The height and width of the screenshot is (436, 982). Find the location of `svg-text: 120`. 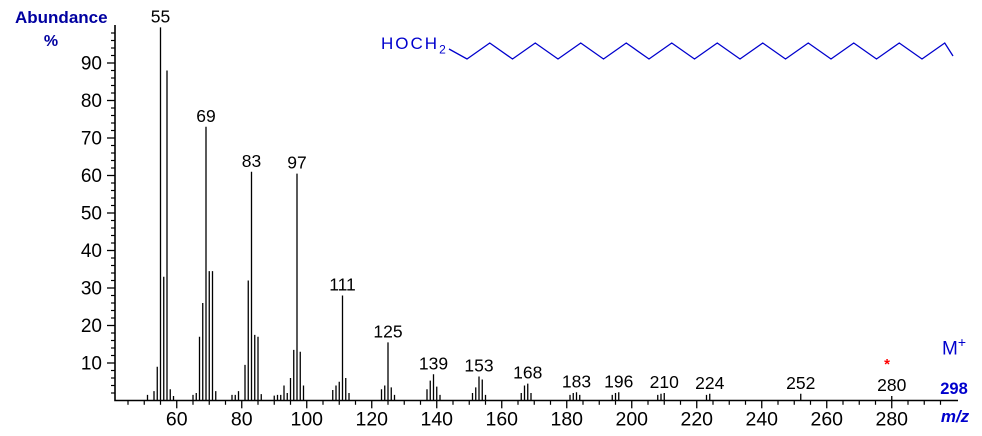

svg-text: 120 is located at coordinates (371, 420).